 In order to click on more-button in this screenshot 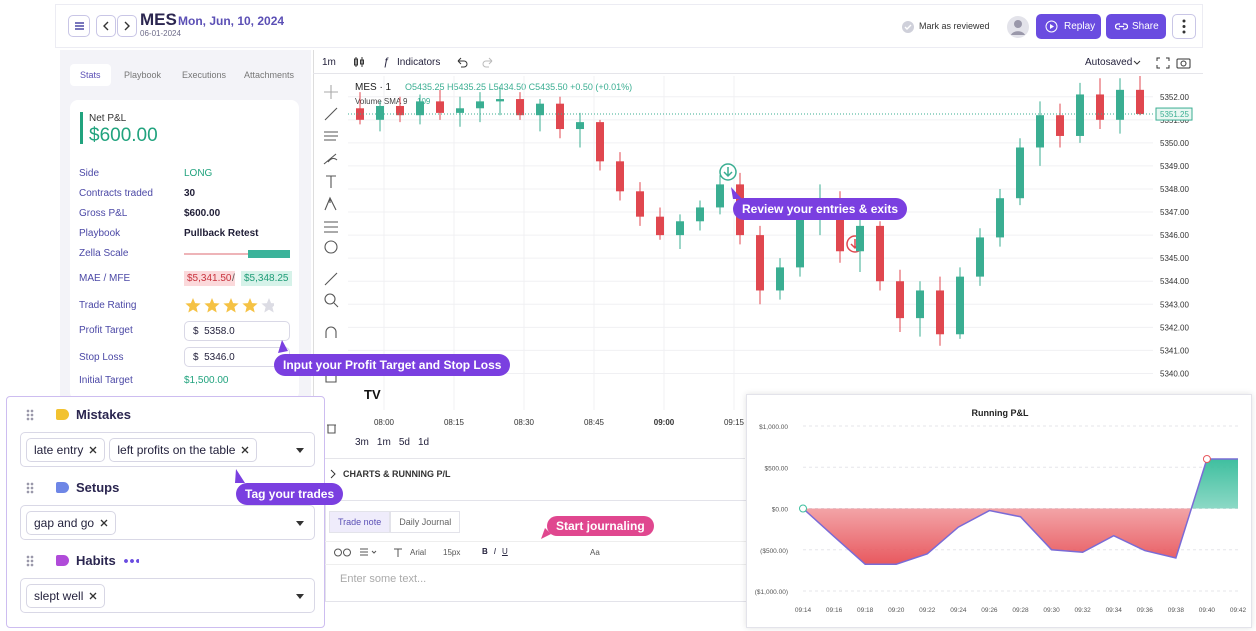, I will do `click(1184, 26)`.